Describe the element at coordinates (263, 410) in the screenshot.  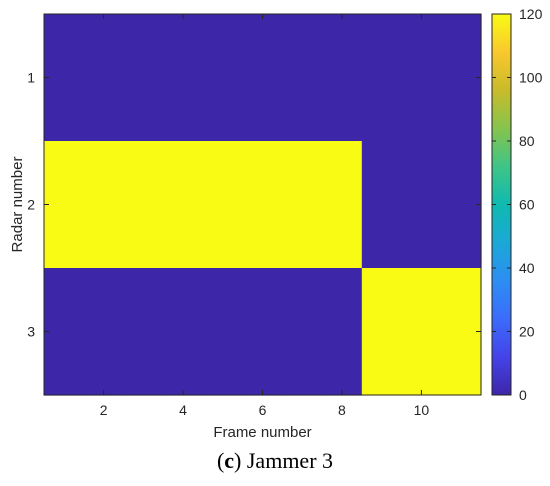
I see `x-tick-label: 6` at that location.